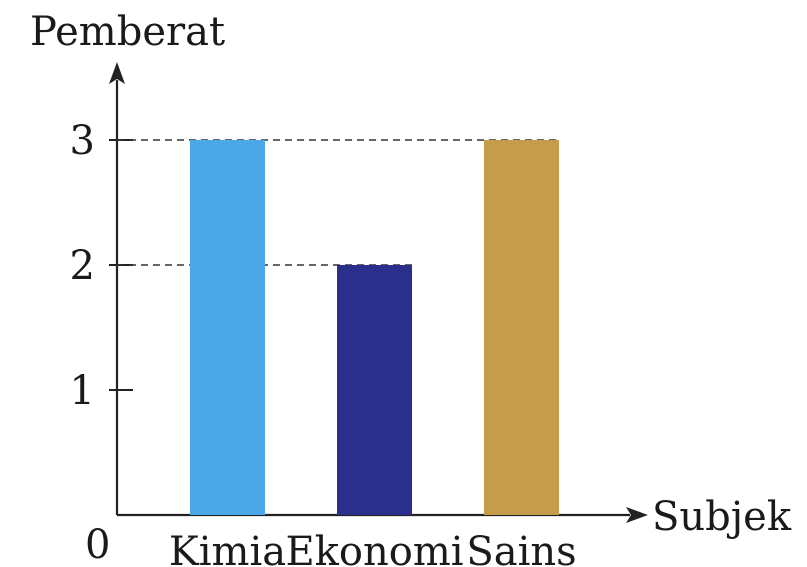 This screenshot has width=807, height=567. I want to click on y-axis-arrow-icon, so click(117, 73).